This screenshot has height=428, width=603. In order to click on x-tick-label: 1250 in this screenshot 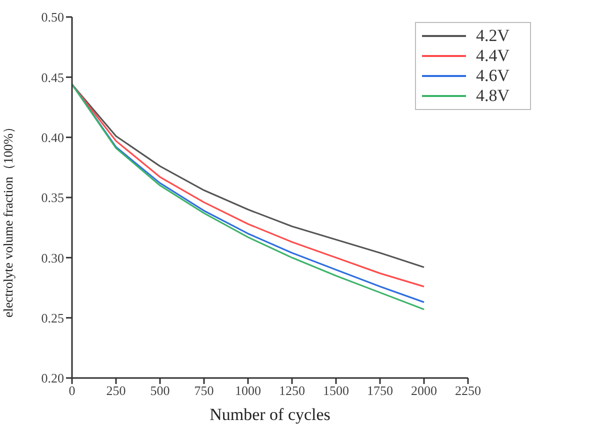, I will do `click(292, 390)`.